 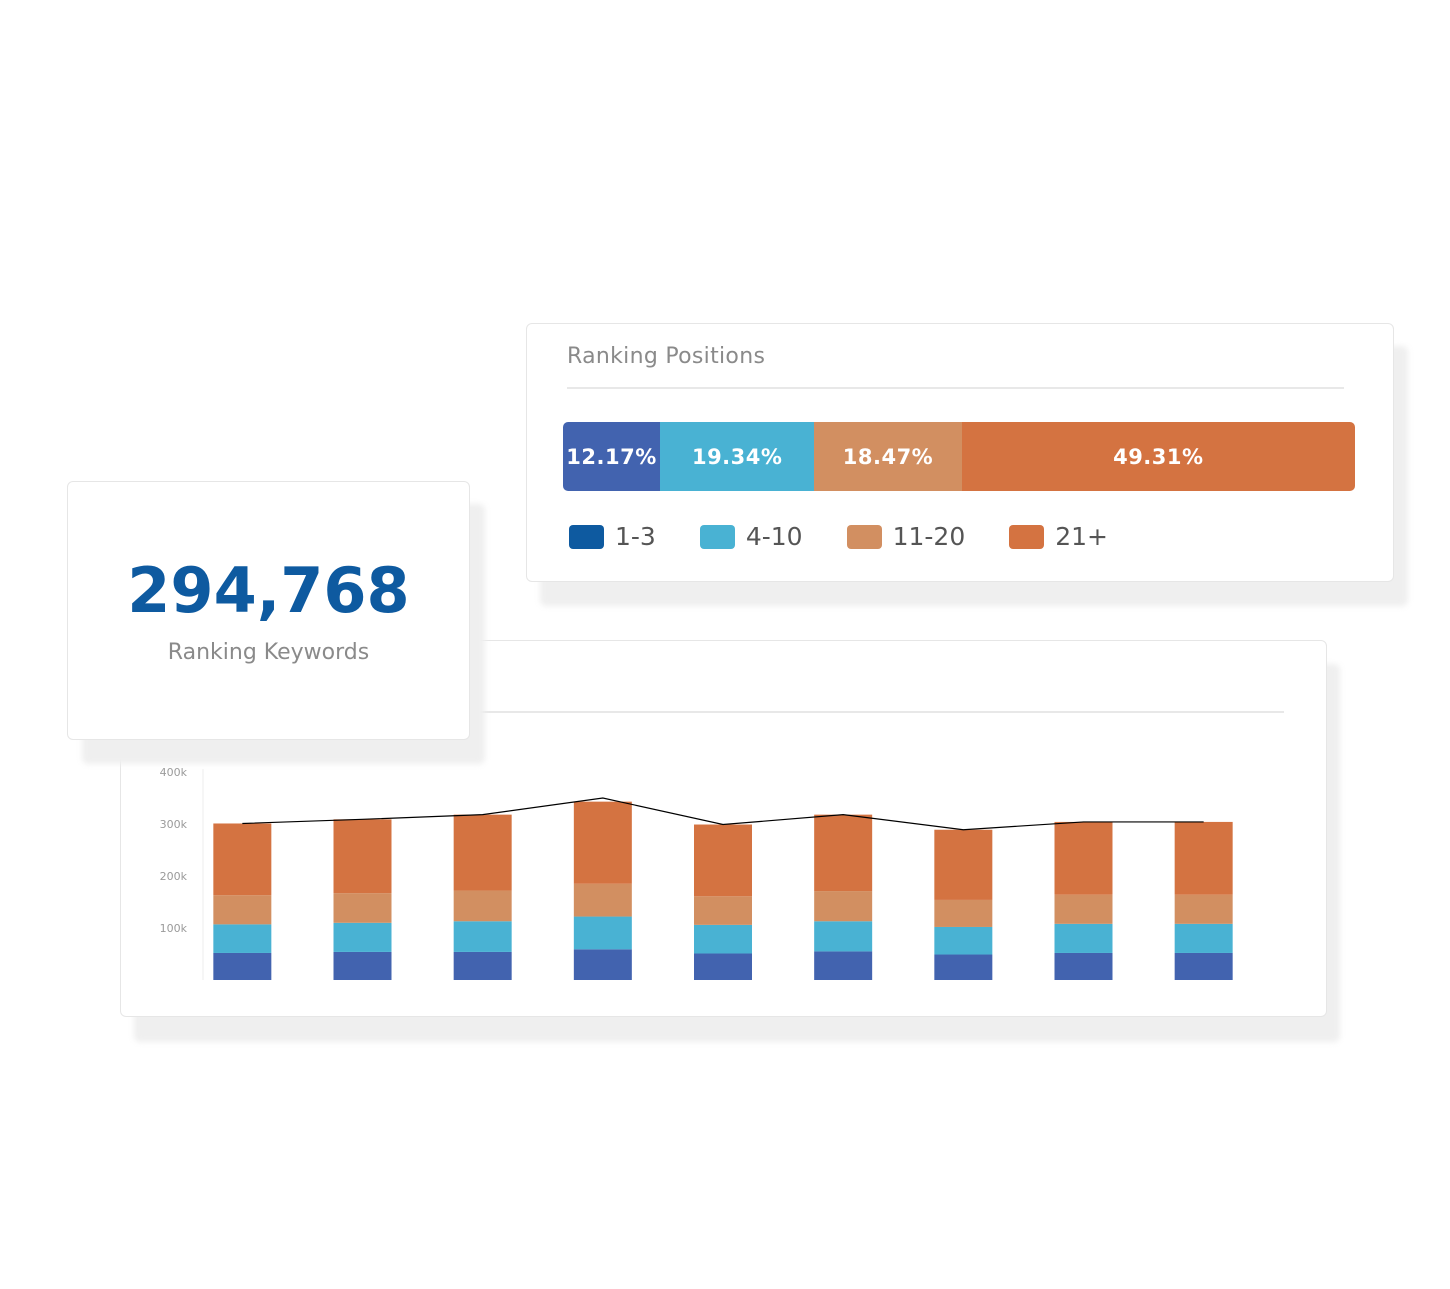 I want to click on legend-item-11-20: 11-20, so click(x=906, y=536).